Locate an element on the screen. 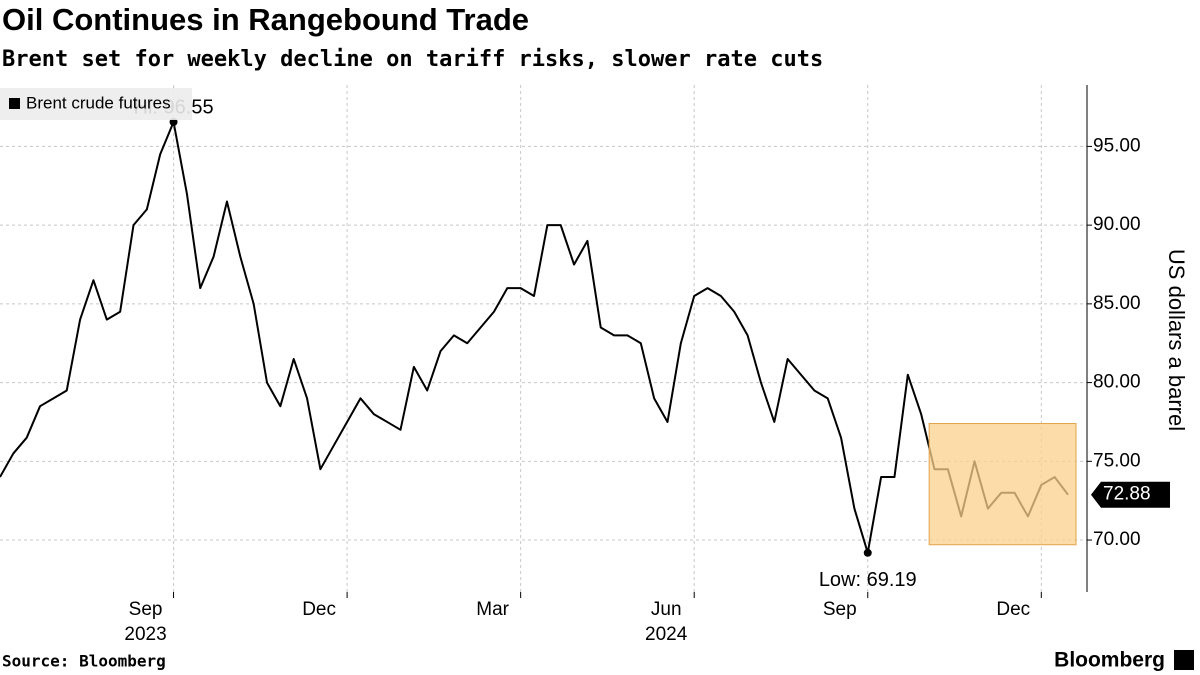 This screenshot has width=1200, height=675. y-tick-label: 75.00 is located at coordinates (1117, 460).